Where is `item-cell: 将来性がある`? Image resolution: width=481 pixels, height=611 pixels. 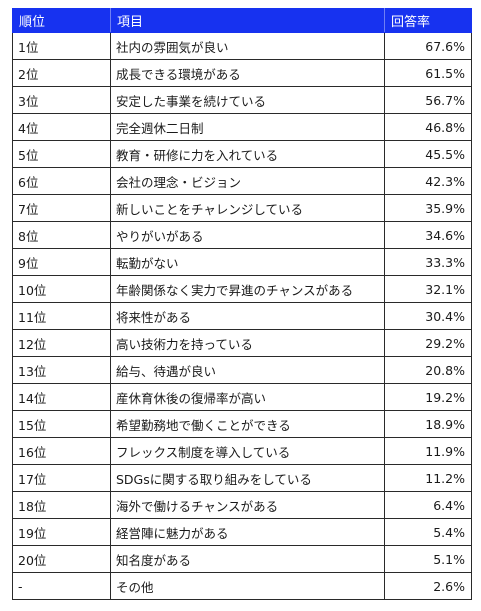 item-cell: 将来性がある is located at coordinates (247, 316).